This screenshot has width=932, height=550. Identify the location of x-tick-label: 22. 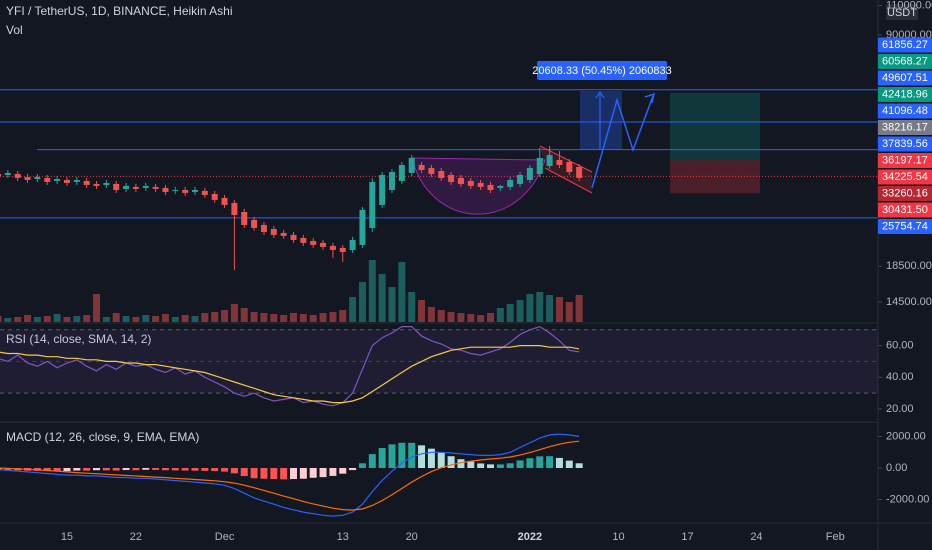
(136, 537).